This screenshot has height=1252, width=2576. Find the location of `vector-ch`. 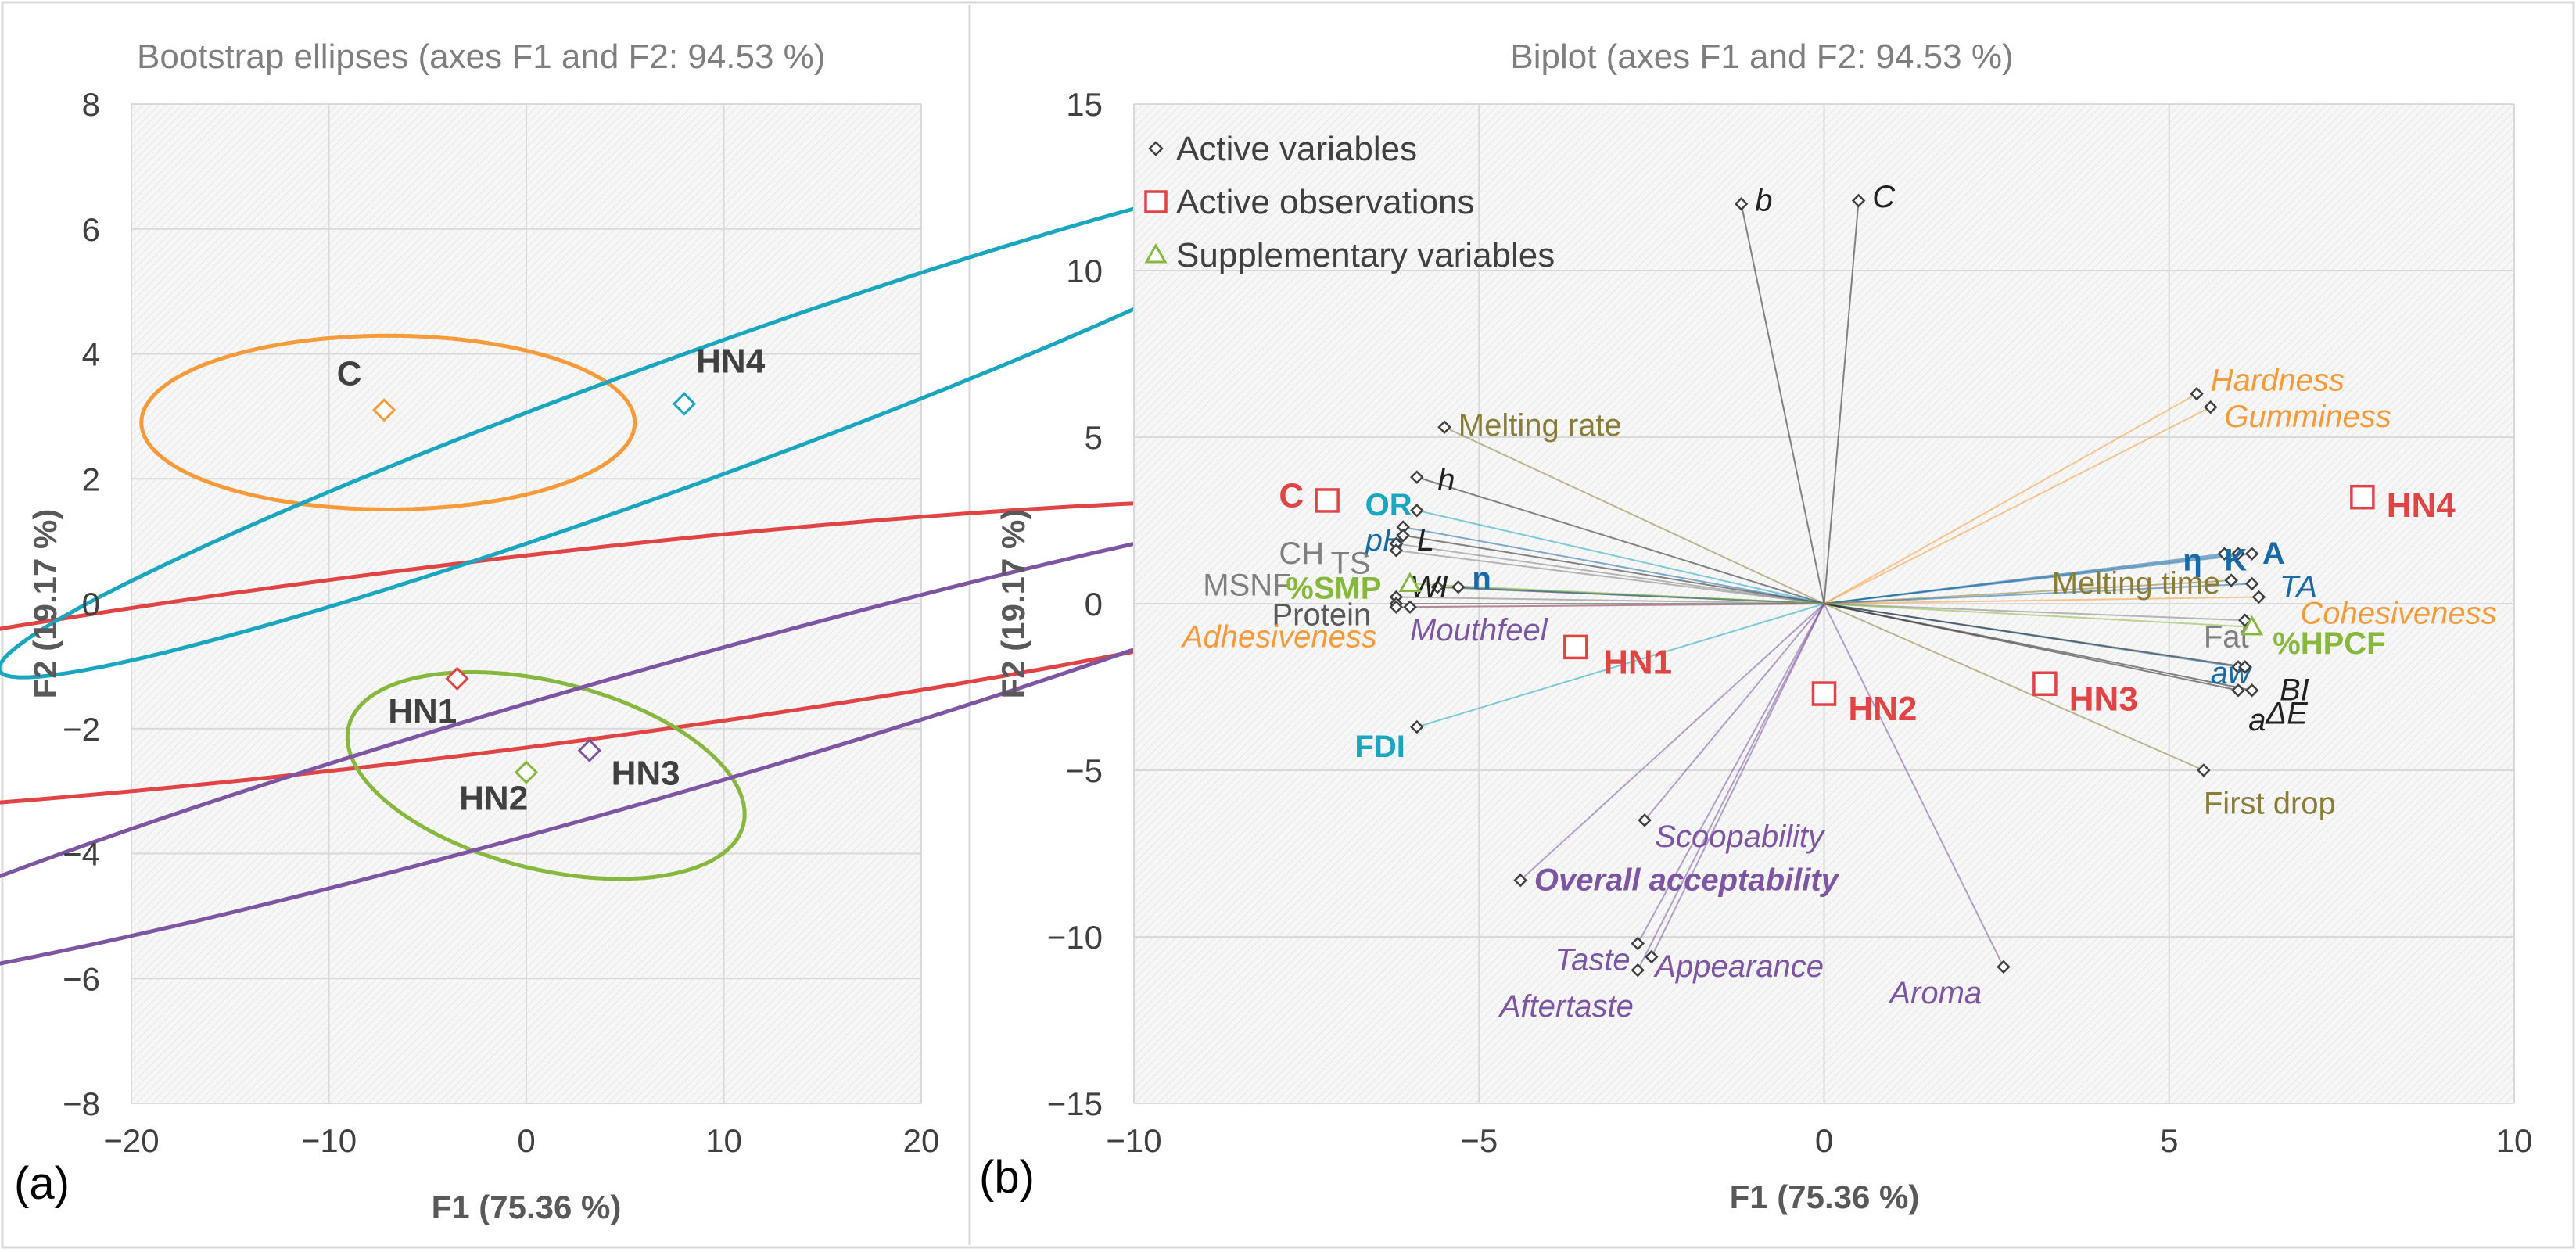

vector-ch is located at coordinates (1610, 573).